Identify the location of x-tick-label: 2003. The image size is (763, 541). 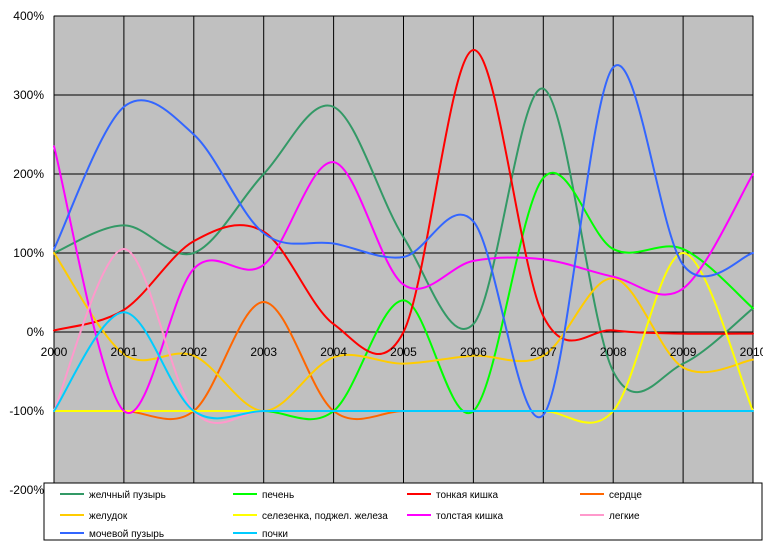
(263, 352).